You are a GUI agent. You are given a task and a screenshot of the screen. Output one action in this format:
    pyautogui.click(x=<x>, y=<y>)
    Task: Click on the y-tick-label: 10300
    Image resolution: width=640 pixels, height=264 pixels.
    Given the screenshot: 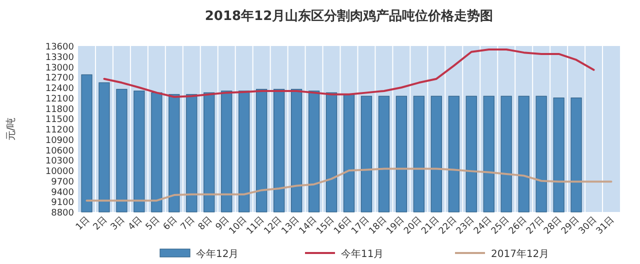 What is the action you would take?
    pyautogui.click(x=59, y=161)
    